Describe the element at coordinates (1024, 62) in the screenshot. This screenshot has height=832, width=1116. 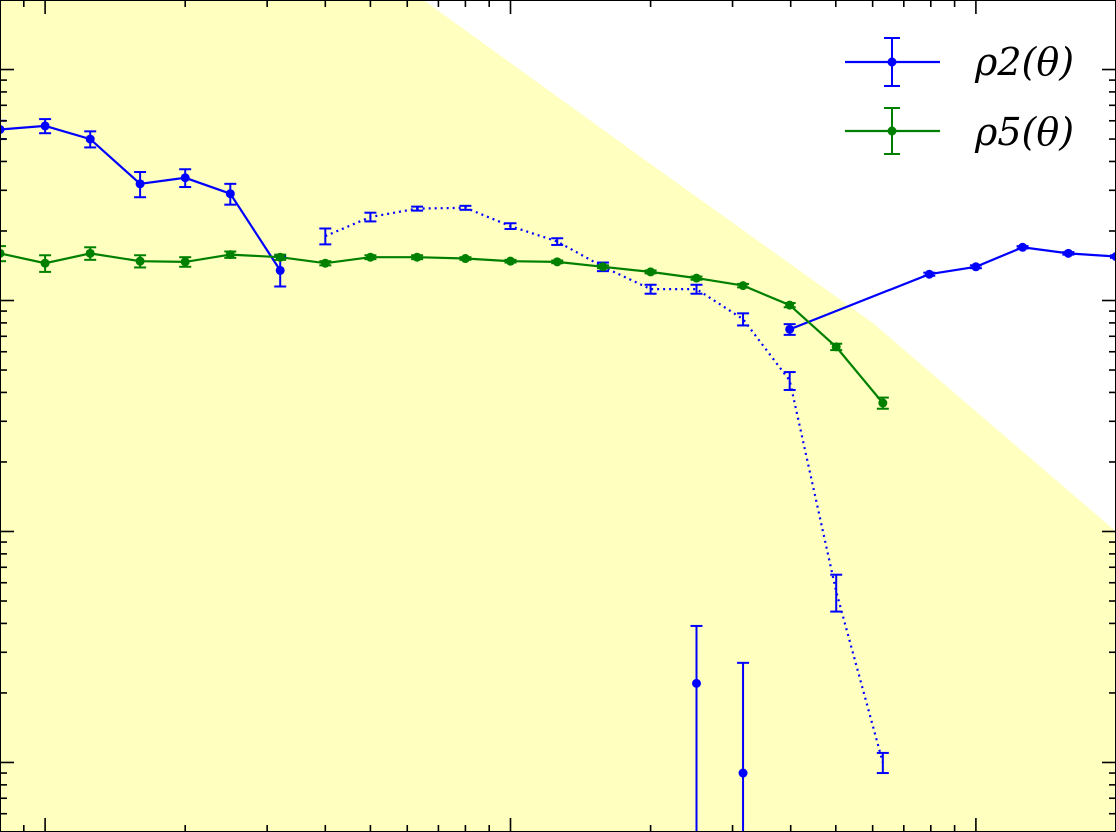
I see `legend-label-rho2: ρ2(θ)` at that location.